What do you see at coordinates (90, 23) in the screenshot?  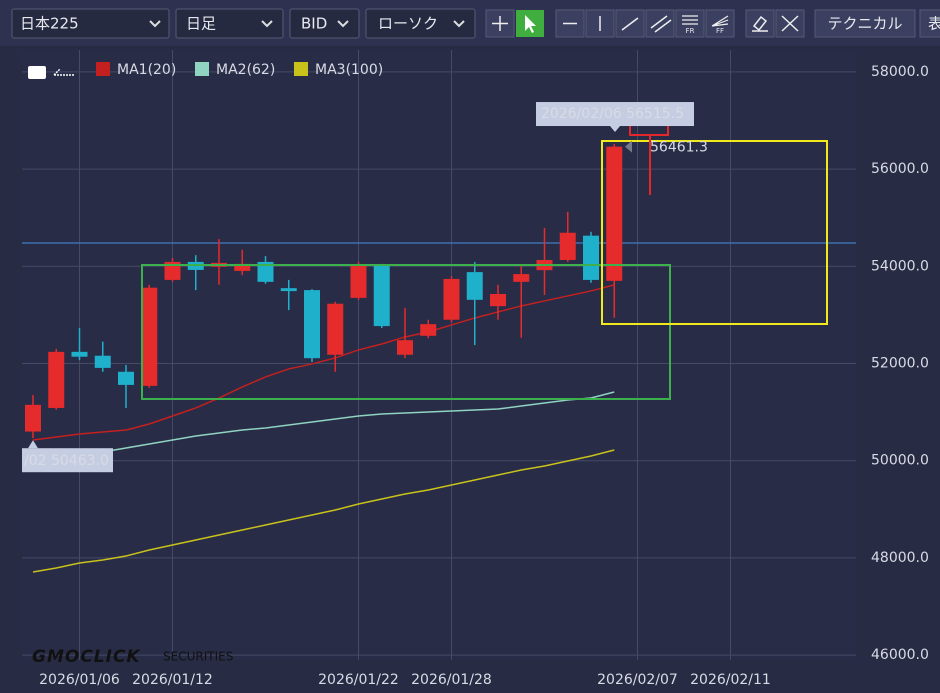 I see `symbol-select` at bounding box center [90, 23].